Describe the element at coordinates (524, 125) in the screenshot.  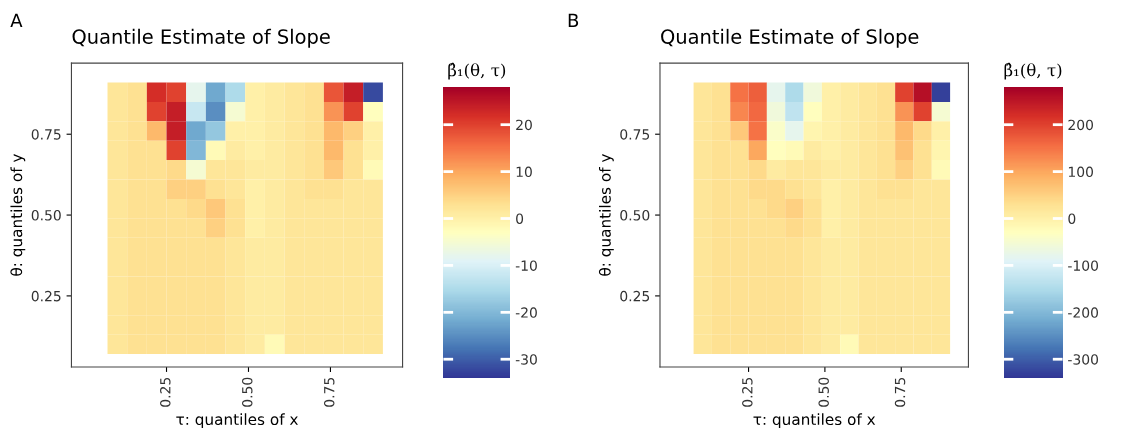
I see `color-bar-label: 20` at that location.